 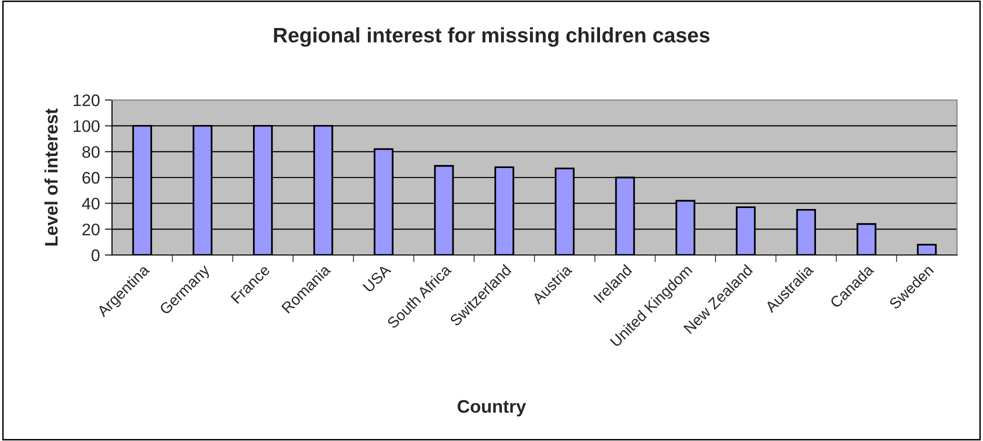 I want to click on y-tick-label: 20, so click(x=91, y=230).